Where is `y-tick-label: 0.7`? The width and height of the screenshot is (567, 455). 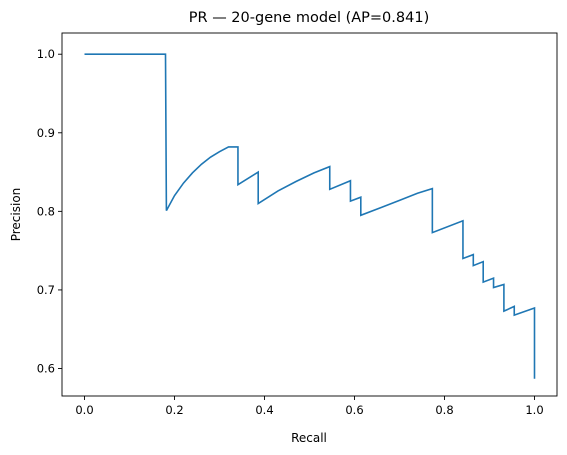 y-tick-label: 0.7 is located at coordinates (46, 290).